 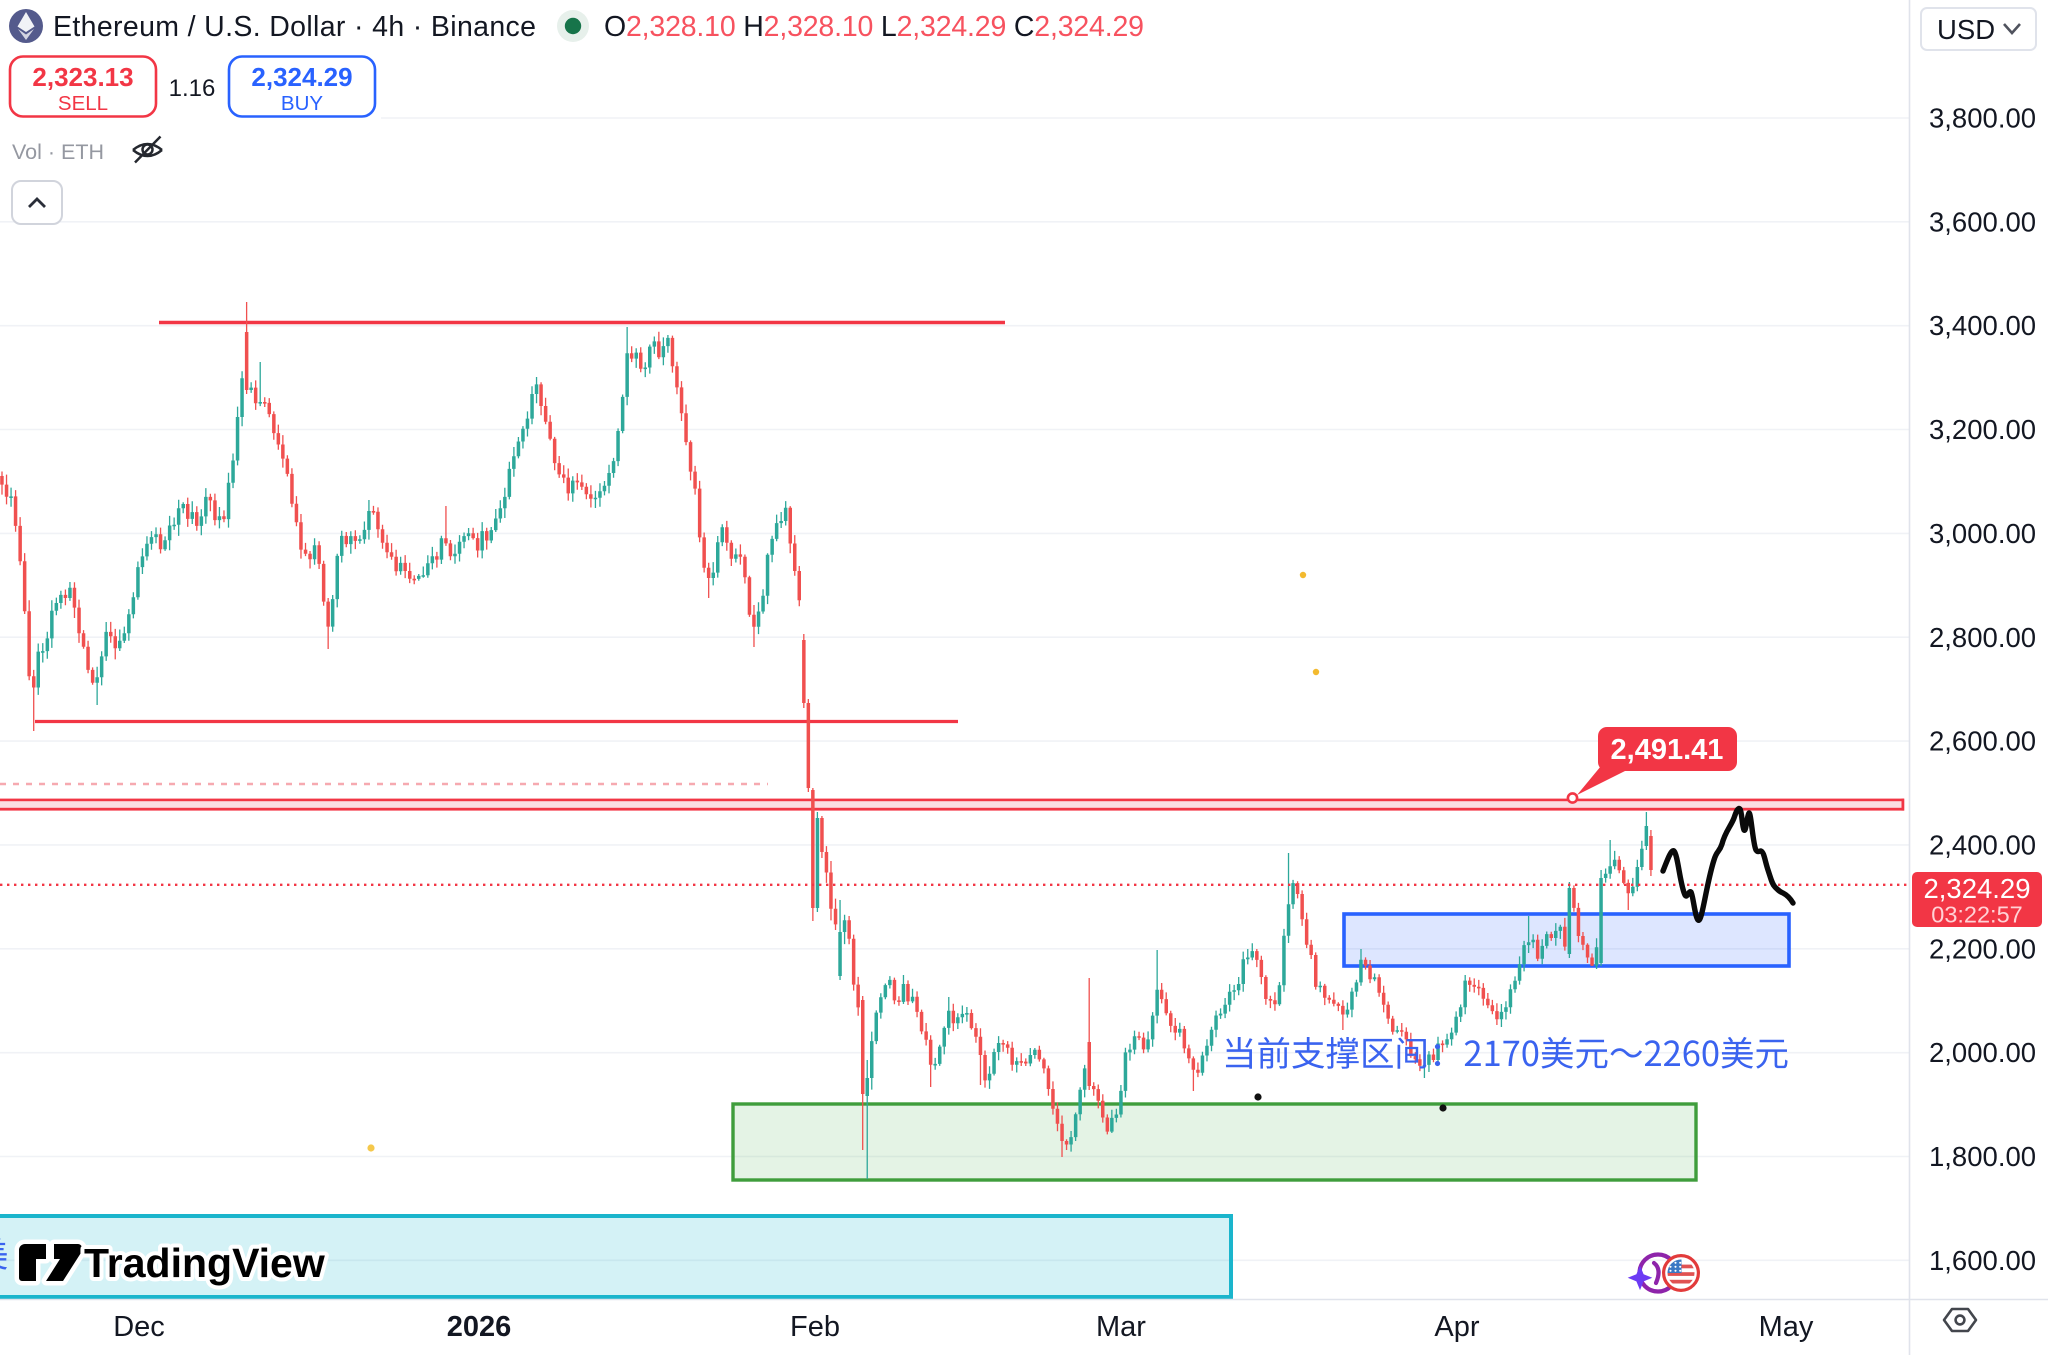 I want to click on svg-text: Vol · ETH, so click(x=58, y=152).